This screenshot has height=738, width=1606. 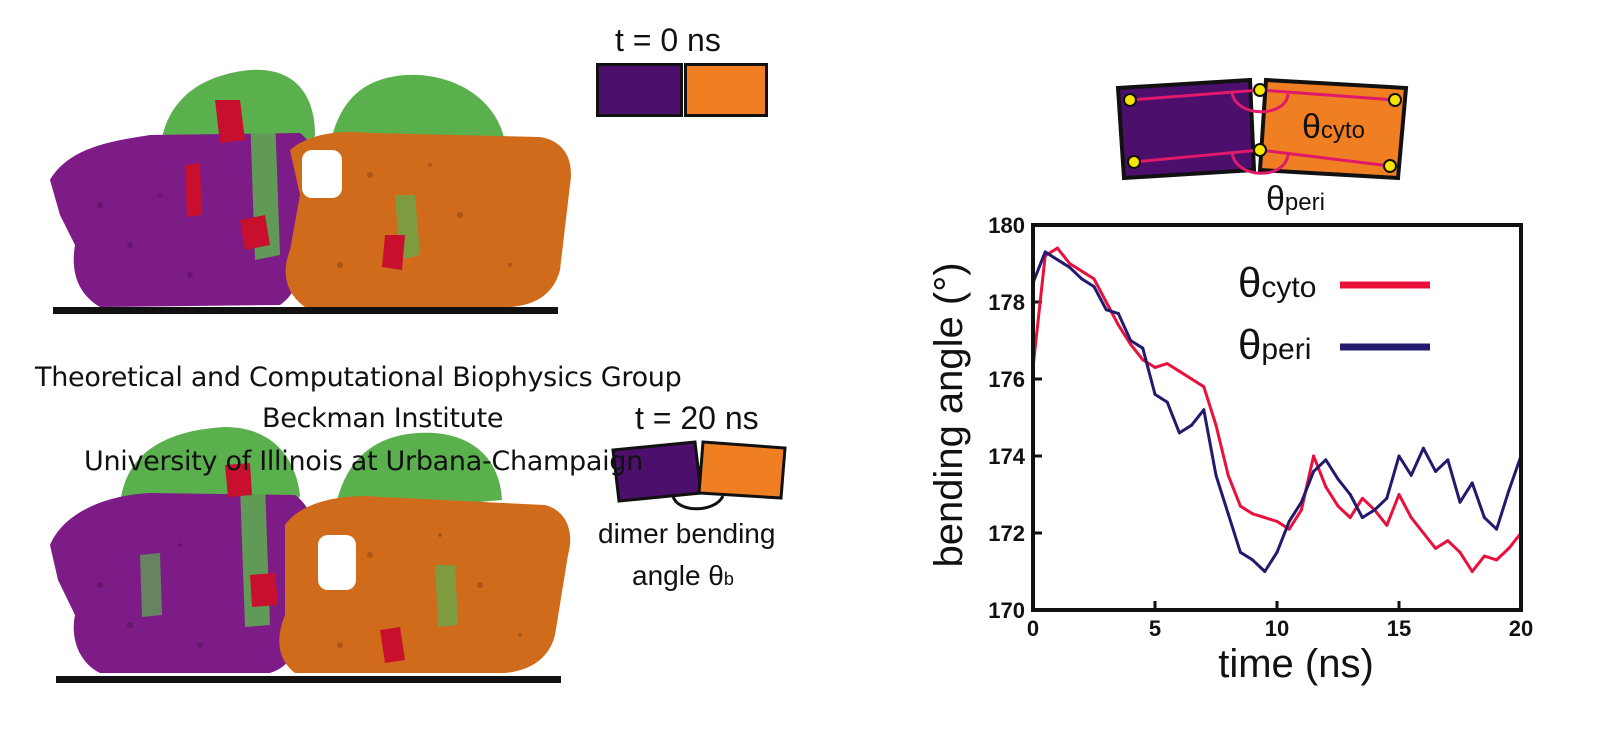 I want to click on monomer-box-orange-t0, so click(x=726, y=90).